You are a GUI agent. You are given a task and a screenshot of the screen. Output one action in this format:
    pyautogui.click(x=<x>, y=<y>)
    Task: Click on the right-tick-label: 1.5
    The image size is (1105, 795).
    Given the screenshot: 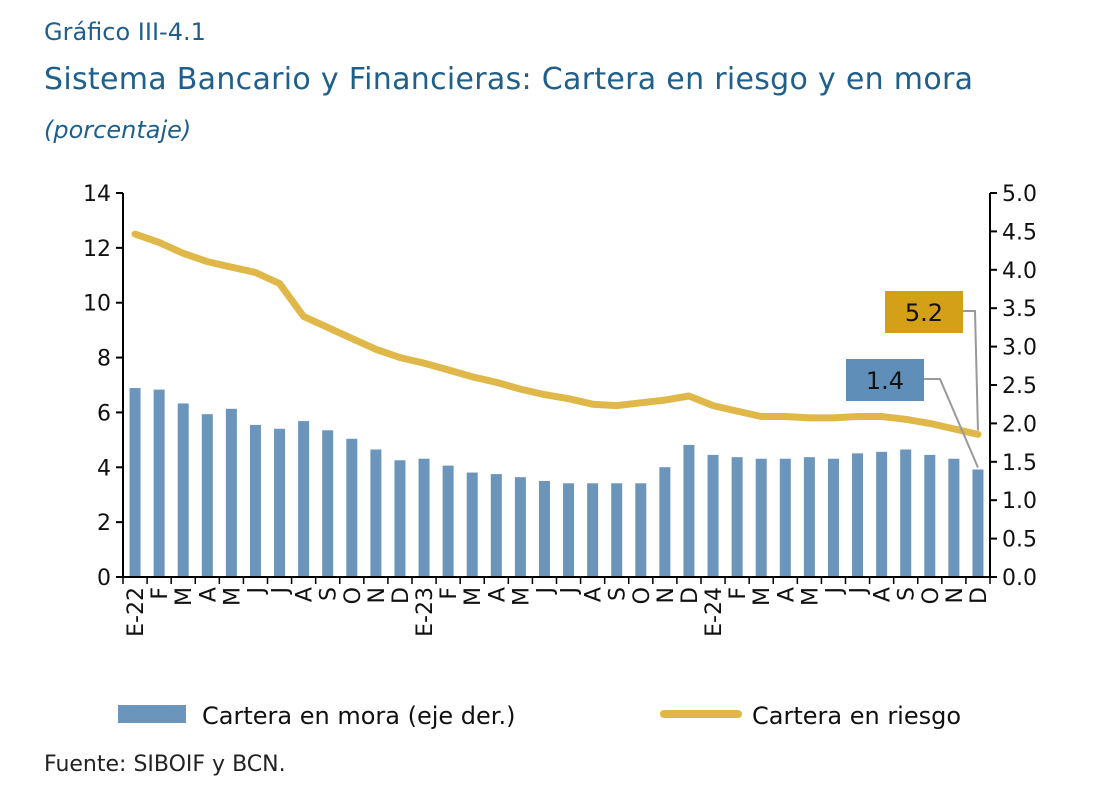 What is the action you would take?
    pyautogui.click(x=1019, y=463)
    